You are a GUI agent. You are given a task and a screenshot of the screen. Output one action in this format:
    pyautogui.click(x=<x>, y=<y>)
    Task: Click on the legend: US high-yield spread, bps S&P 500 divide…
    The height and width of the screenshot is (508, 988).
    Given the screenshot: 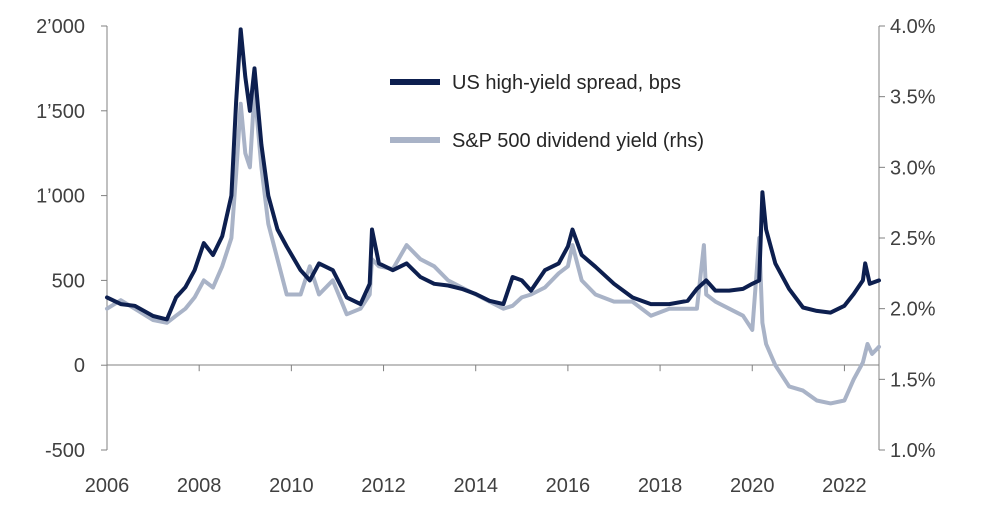 What is the action you would take?
    pyautogui.click(x=547, y=112)
    